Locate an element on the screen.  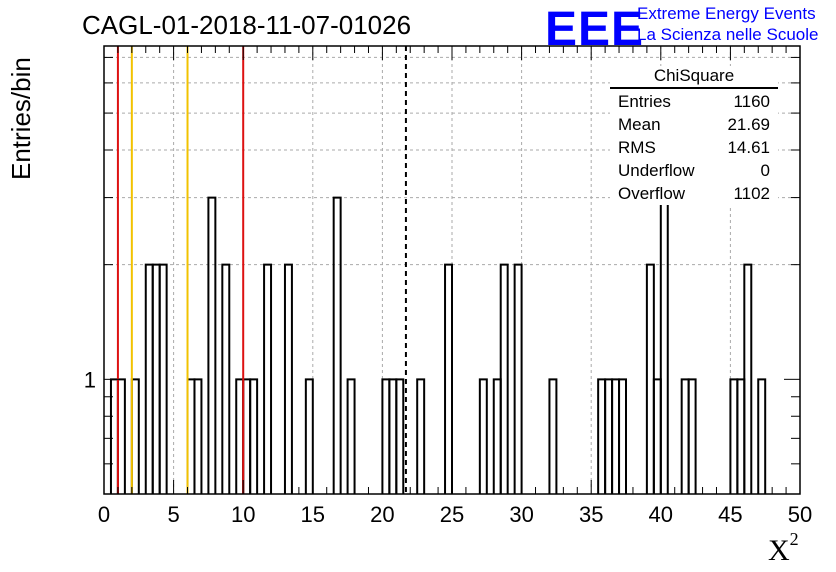
logo-line-2: La Scienza nelle Scuole is located at coordinates (728, 34).